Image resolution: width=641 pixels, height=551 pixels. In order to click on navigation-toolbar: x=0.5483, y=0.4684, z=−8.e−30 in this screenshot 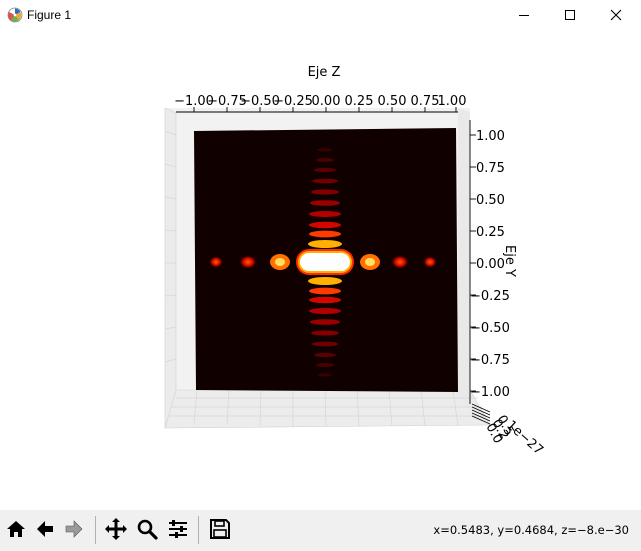, I will do `click(320, 530)`.